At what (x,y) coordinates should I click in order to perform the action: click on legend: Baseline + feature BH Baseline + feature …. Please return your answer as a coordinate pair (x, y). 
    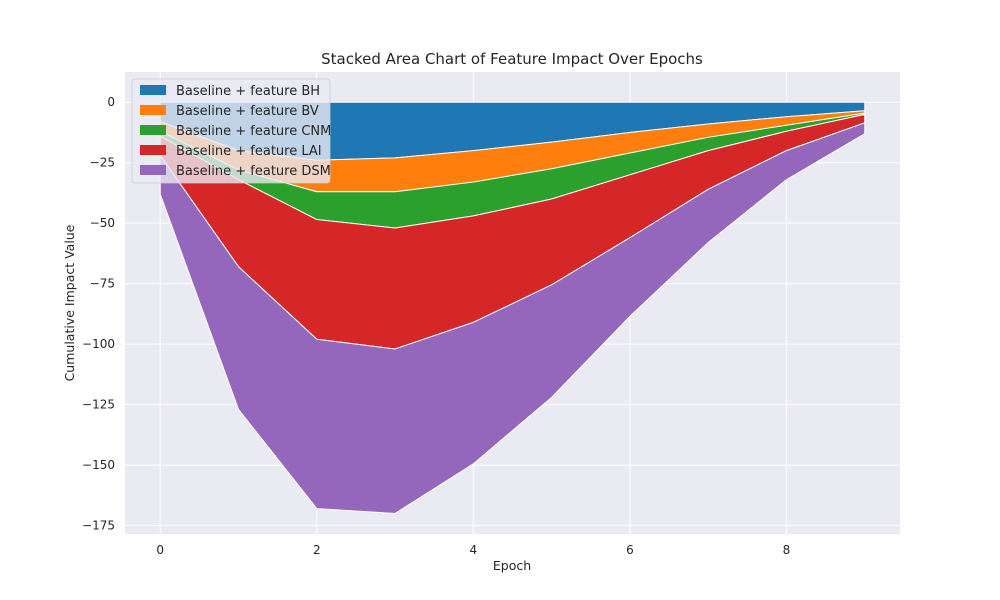
    Looking at the image, I should click on (231, 131).